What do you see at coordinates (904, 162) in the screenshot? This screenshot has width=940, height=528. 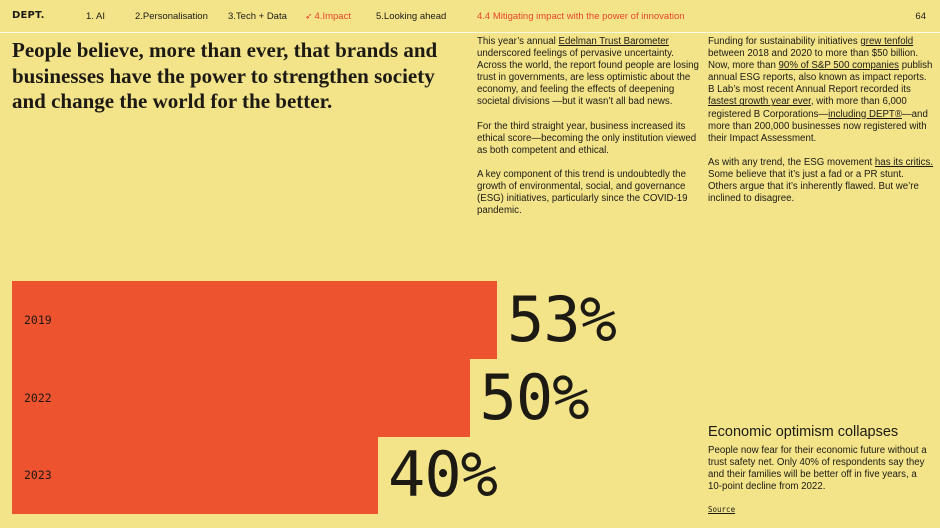 I see `critics-link: has its critics.` at bounding box center [904, 162].